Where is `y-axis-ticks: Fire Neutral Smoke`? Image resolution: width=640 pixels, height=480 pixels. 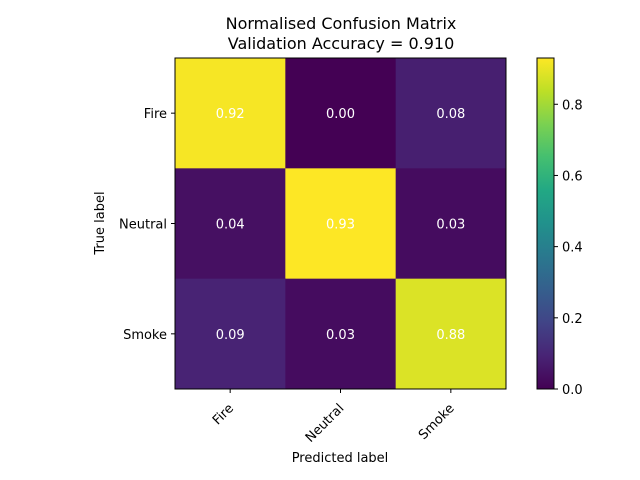 y-axis-ticks: Fire Neutral Smoke is located at coordinates (147, 225).